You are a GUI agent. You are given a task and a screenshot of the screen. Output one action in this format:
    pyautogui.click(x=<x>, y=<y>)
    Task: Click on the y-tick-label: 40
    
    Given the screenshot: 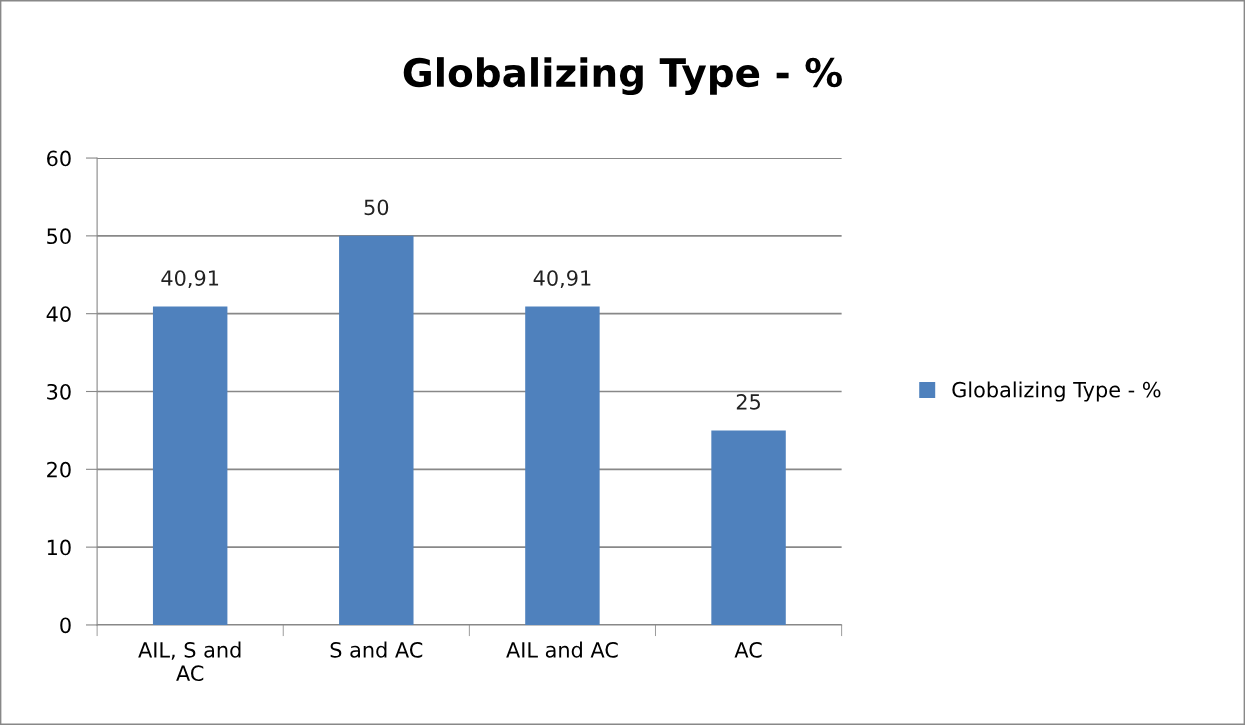 What is the action you would take?
    pyautogui.click(x=58, y=314)
    